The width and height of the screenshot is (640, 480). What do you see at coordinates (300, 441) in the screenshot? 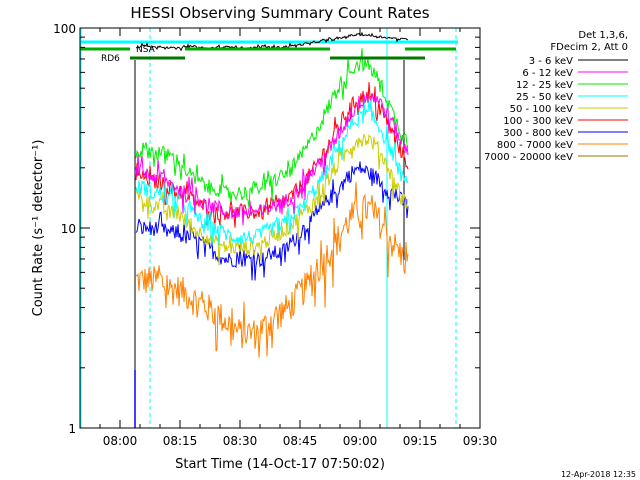
I see `x-tick-label-3: 08:45` at bounding box center [300, 441].